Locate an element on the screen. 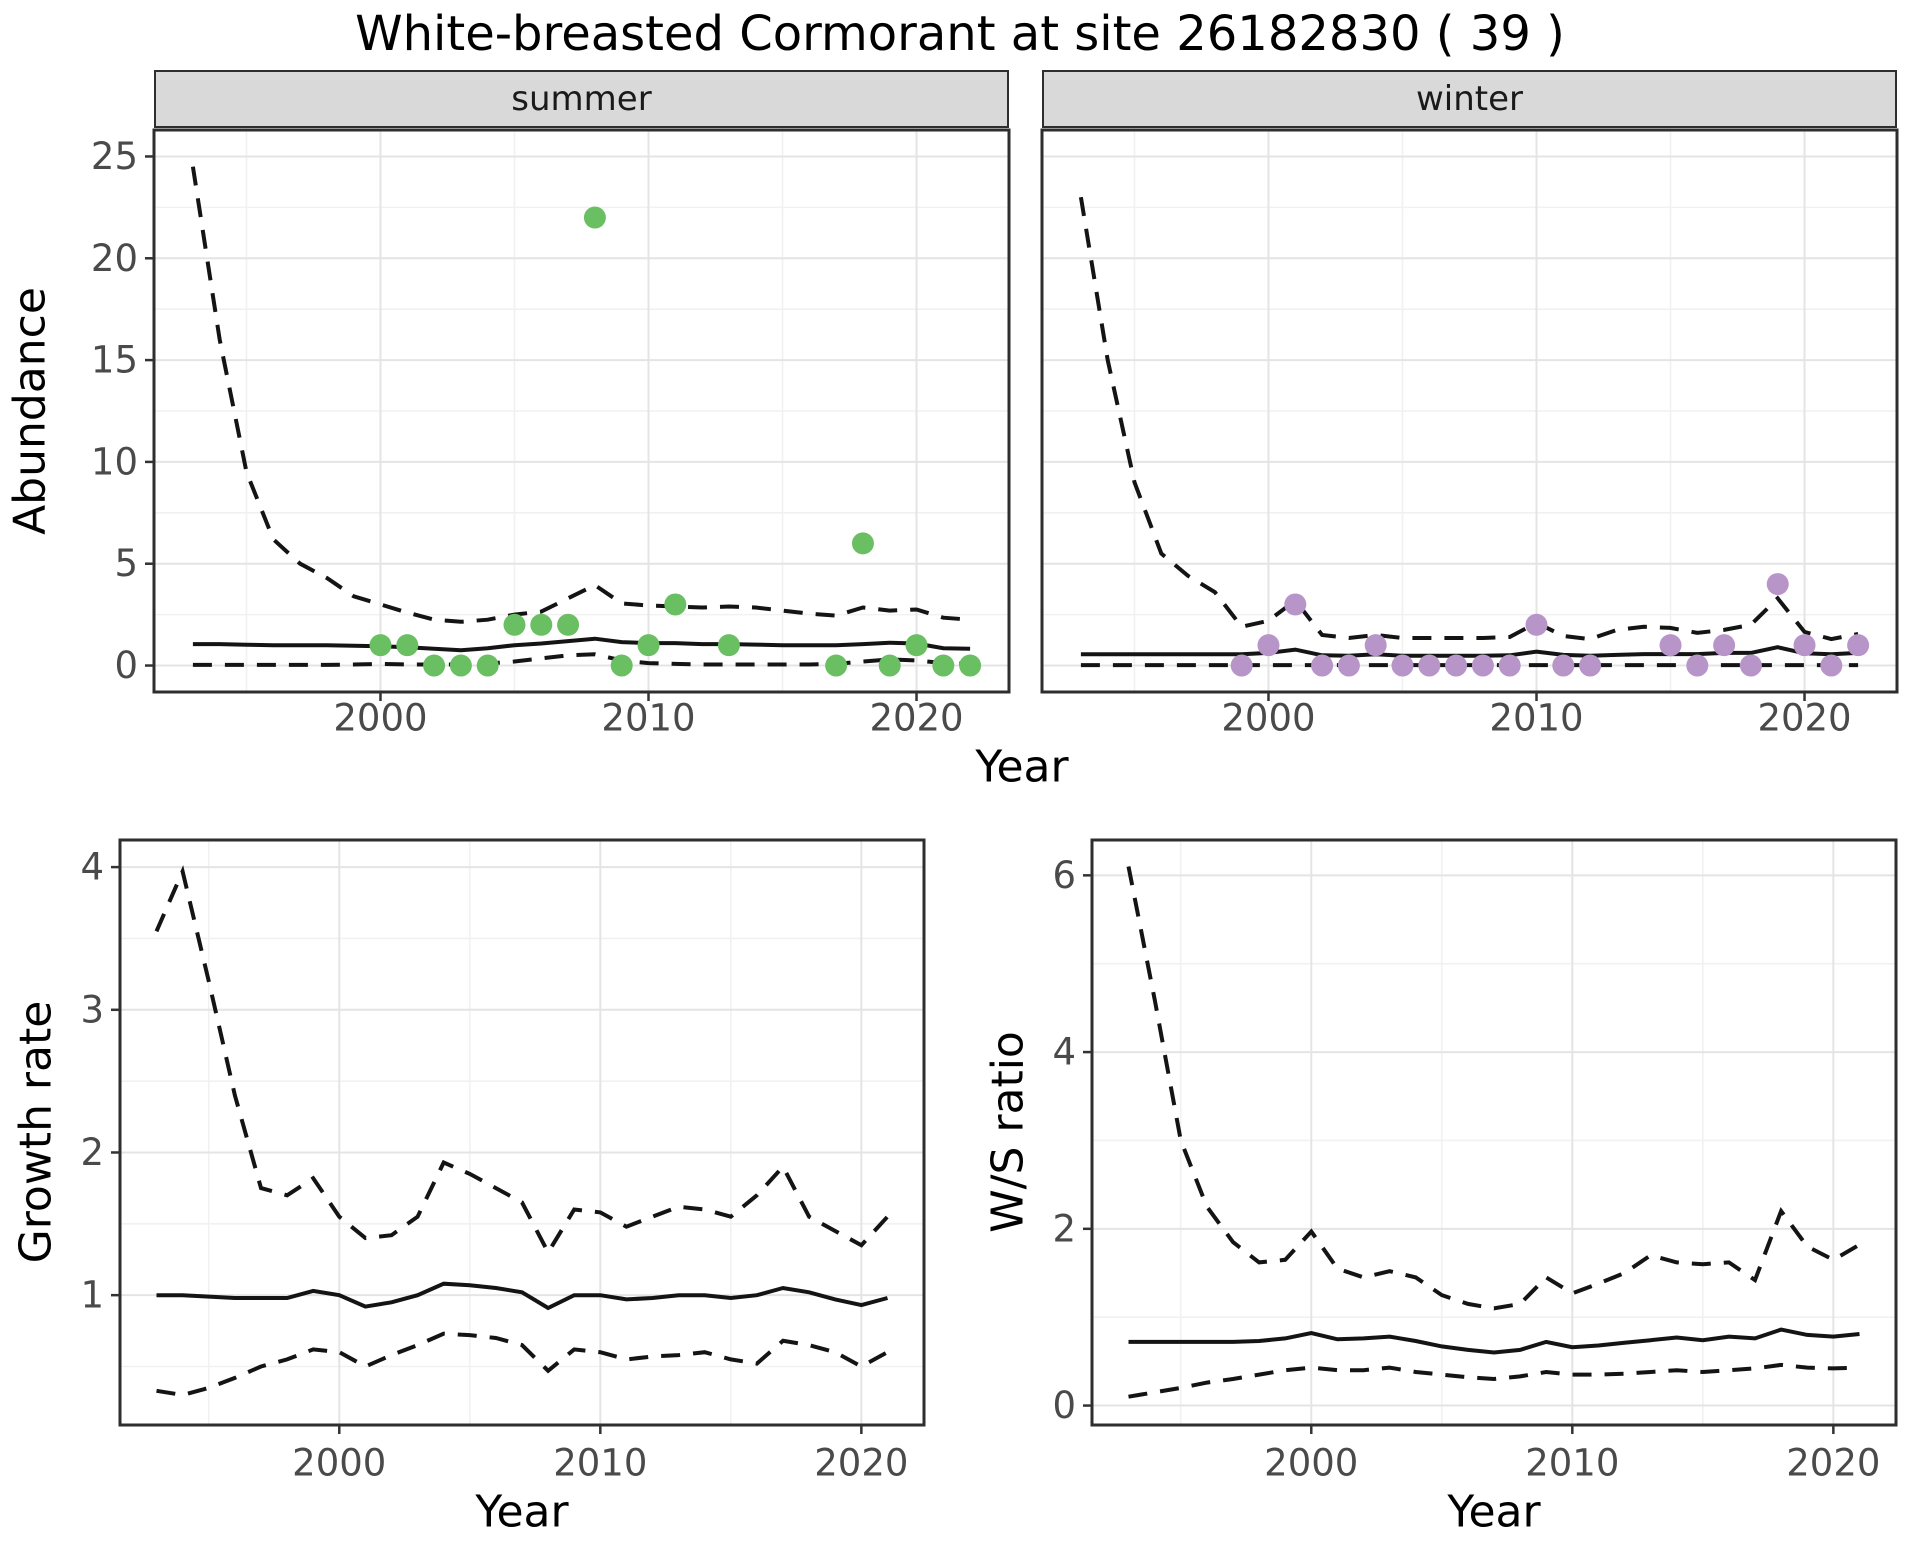  data-point-winter-2000 is located at coordinates (1268, 645).